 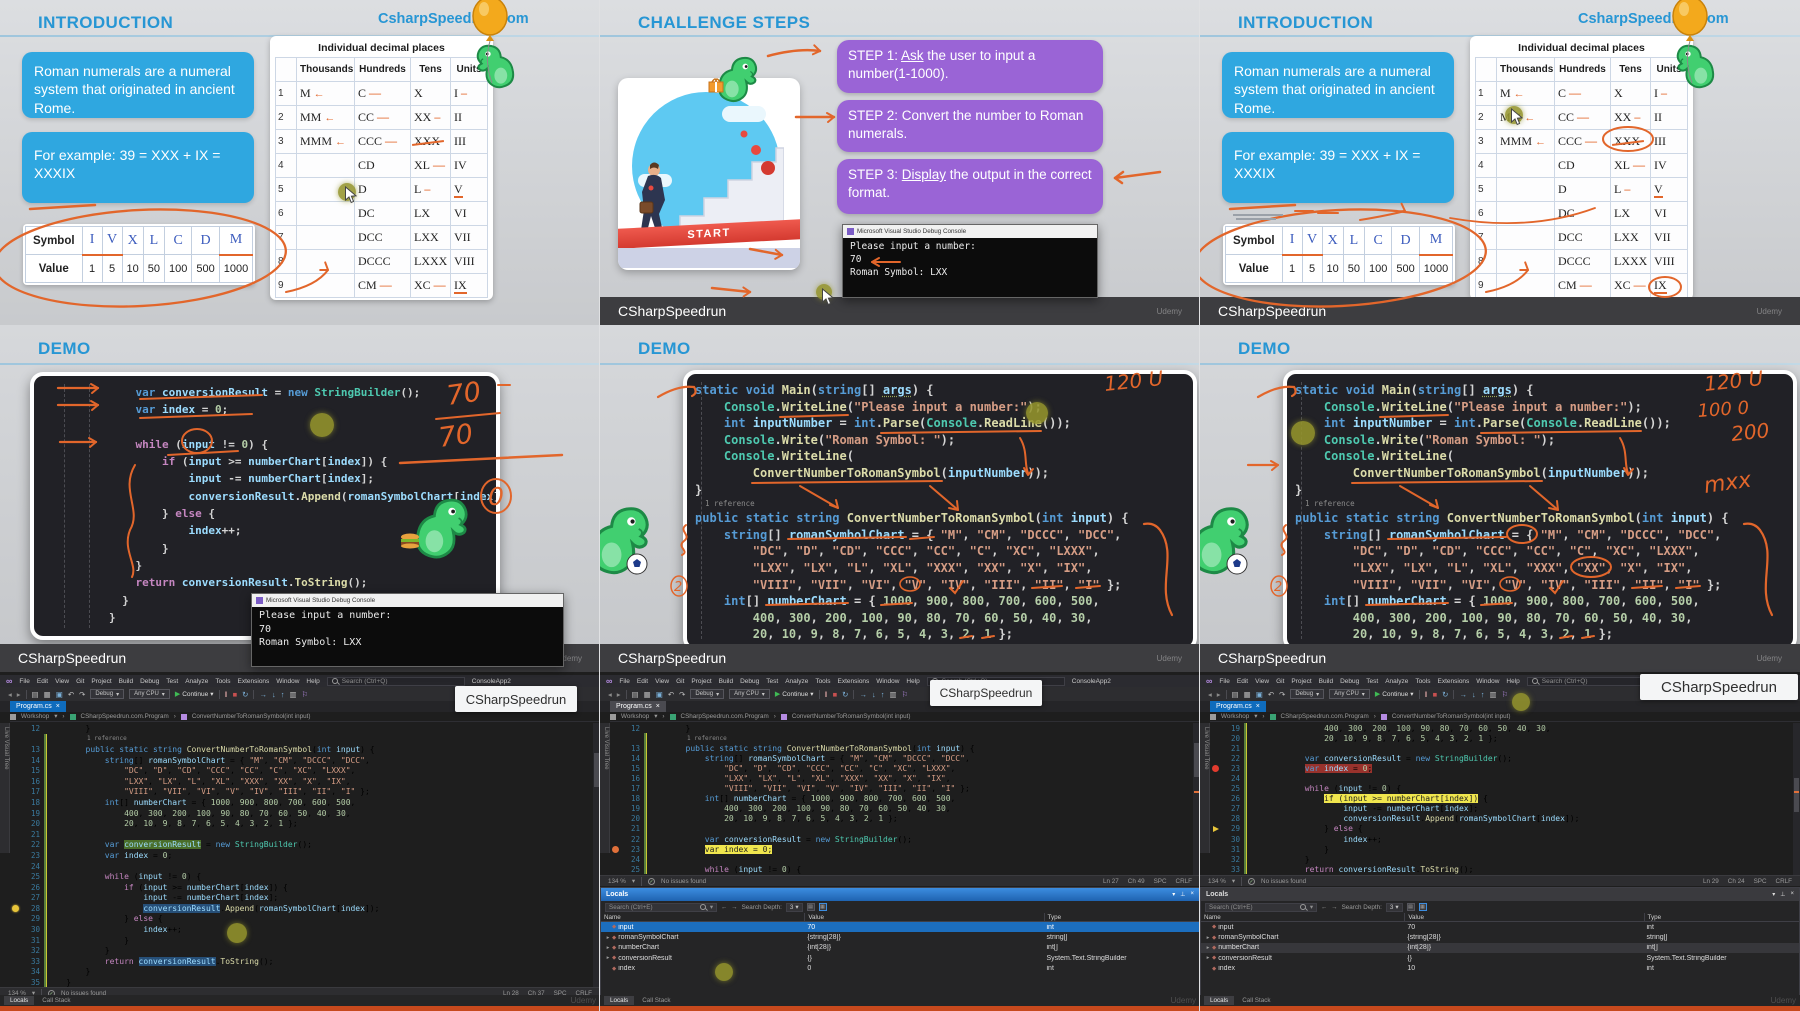 I want to click on locals-row-numberChart: ▸ ◆ numberChart {int[28]} int[], so click(x=1500, y=948).